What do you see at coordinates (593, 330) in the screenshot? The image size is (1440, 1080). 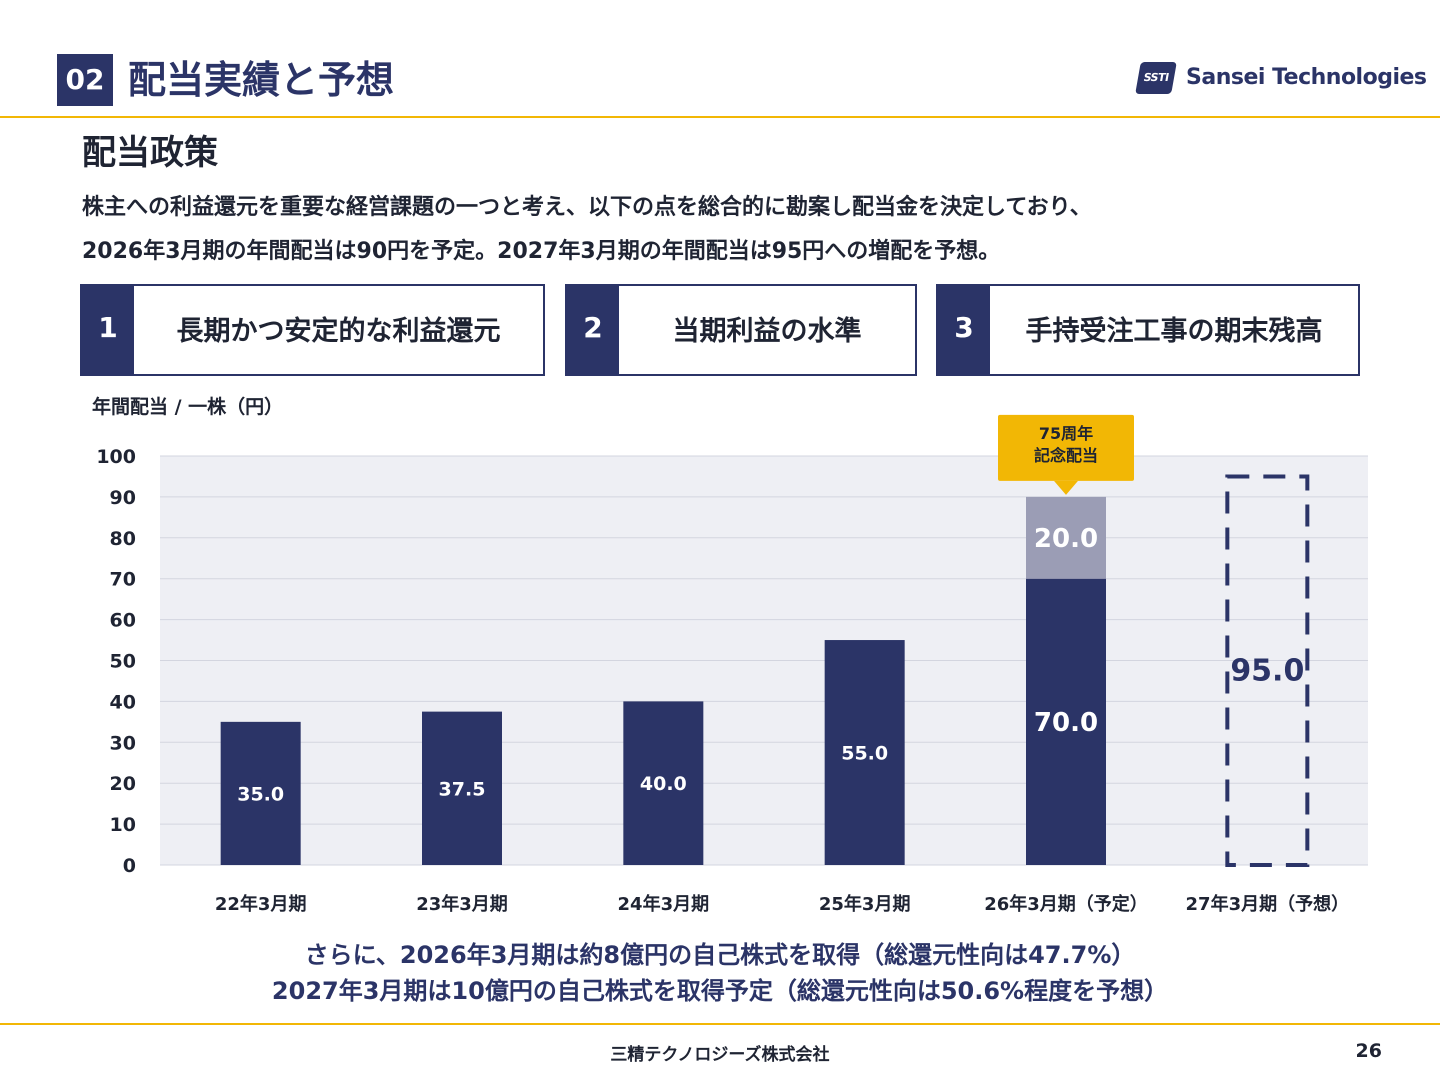 I see `policy-number: 2` at bounding box center [593, 330].